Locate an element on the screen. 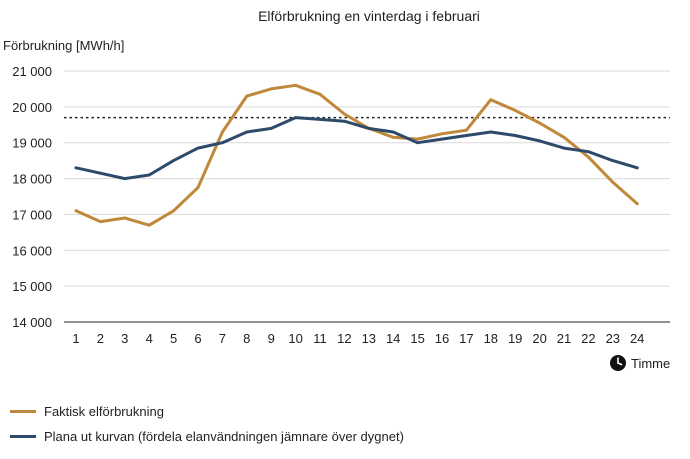 The height and width of the screenshot is (459, 690). x-tick-label: 7 is located at coordinates (222, 338).